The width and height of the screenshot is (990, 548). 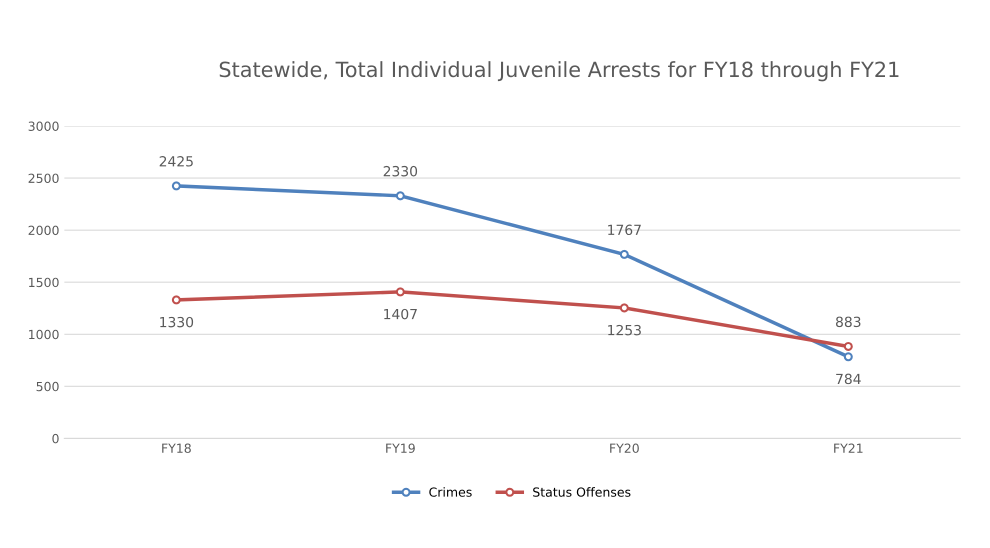 I want to click on y-tick-label: 1500, so click(x=44, y=283).